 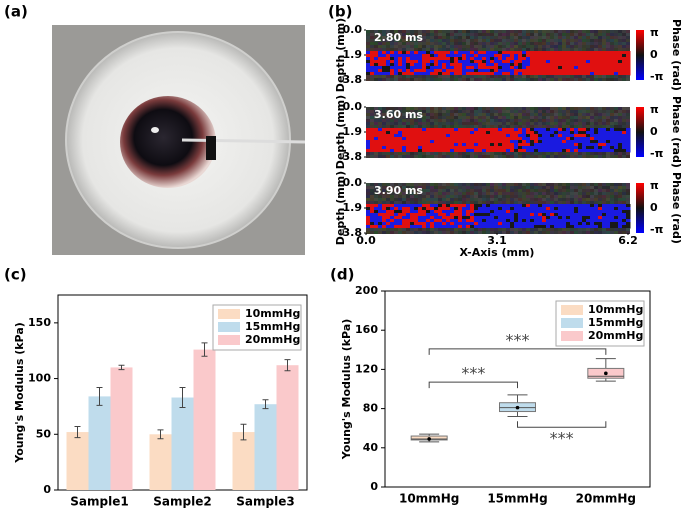 I want to click on bar, so click(x=182, y=443).